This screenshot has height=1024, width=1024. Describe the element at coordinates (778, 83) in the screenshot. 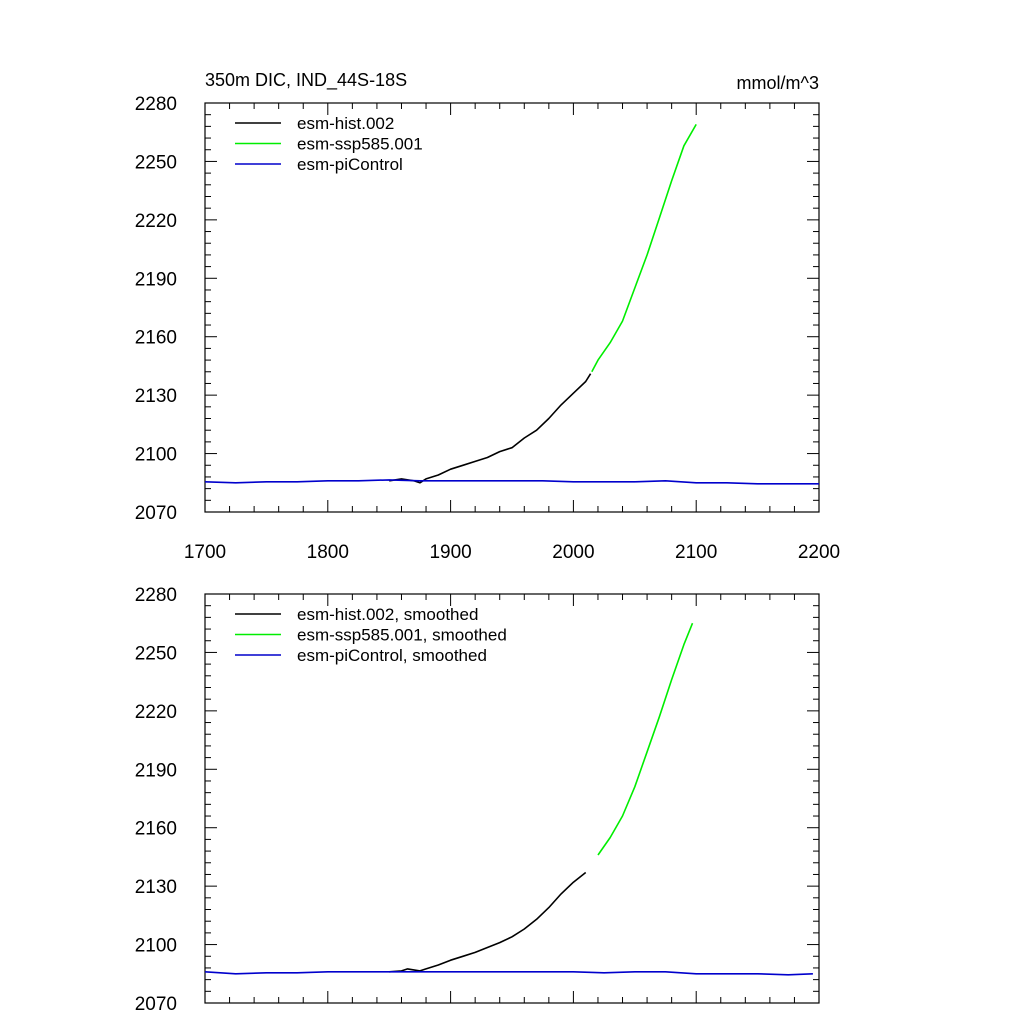

I see `units-label: mmol/m^3` at that location.